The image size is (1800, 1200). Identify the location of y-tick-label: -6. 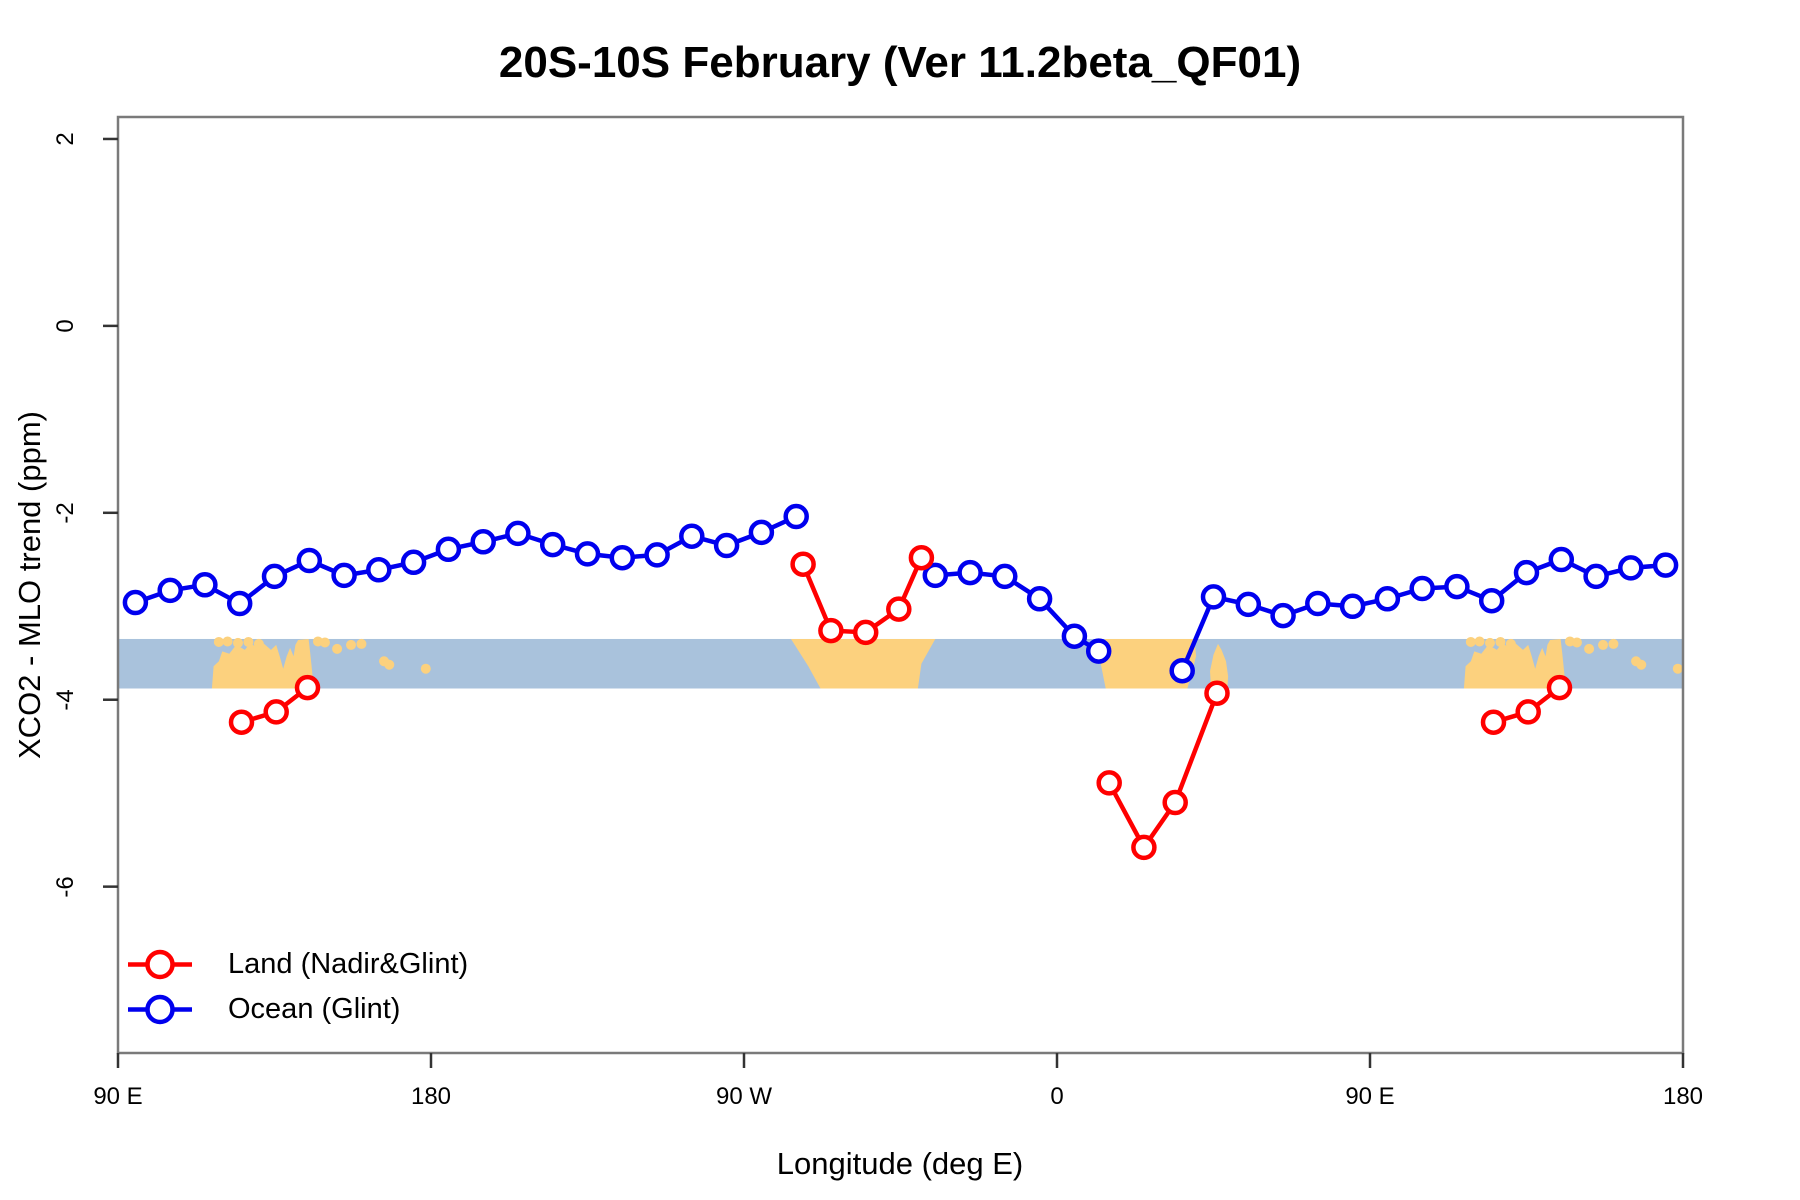
(65, 886).